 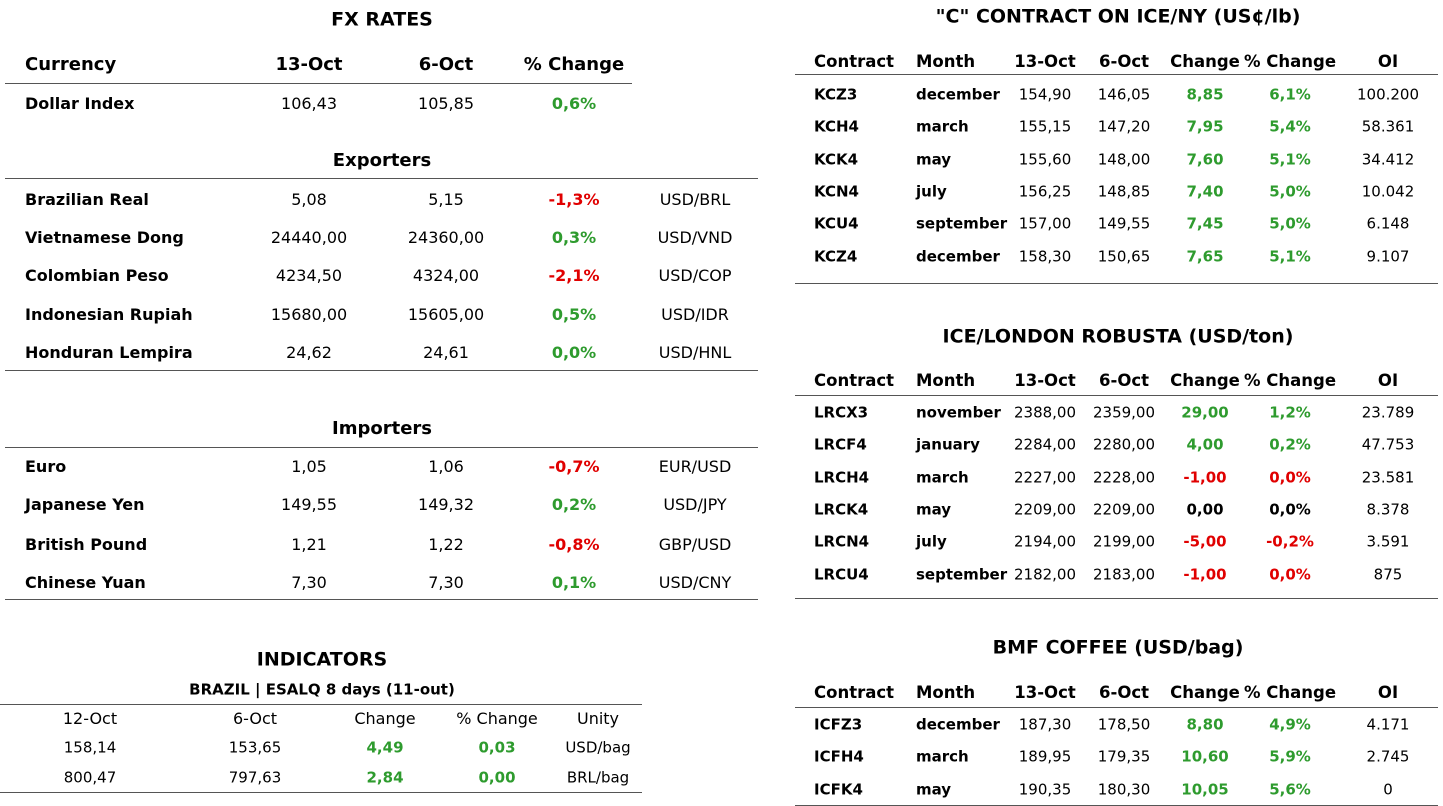 What do you see at coordinates (1045, 541) in the screenshot?
I see `cell: 2194,00` at bounding box center [1045, 541].